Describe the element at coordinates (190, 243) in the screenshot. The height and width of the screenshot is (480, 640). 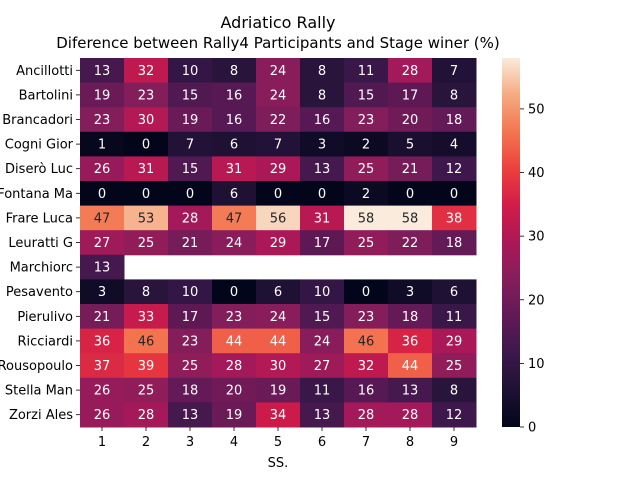
I see `cell-value-label: 21` at that location.